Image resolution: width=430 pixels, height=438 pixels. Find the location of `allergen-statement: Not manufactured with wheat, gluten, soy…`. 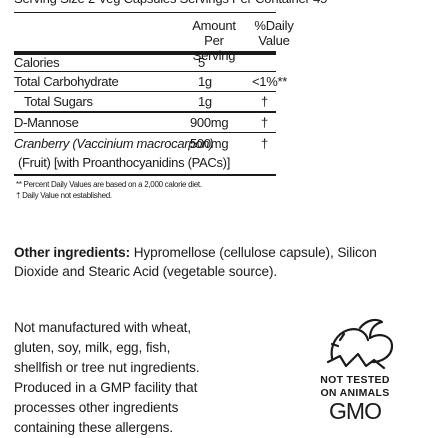

allergen-statement: Not manufactured with wheat, gluten, soy… is located at coordinates (107, 377).